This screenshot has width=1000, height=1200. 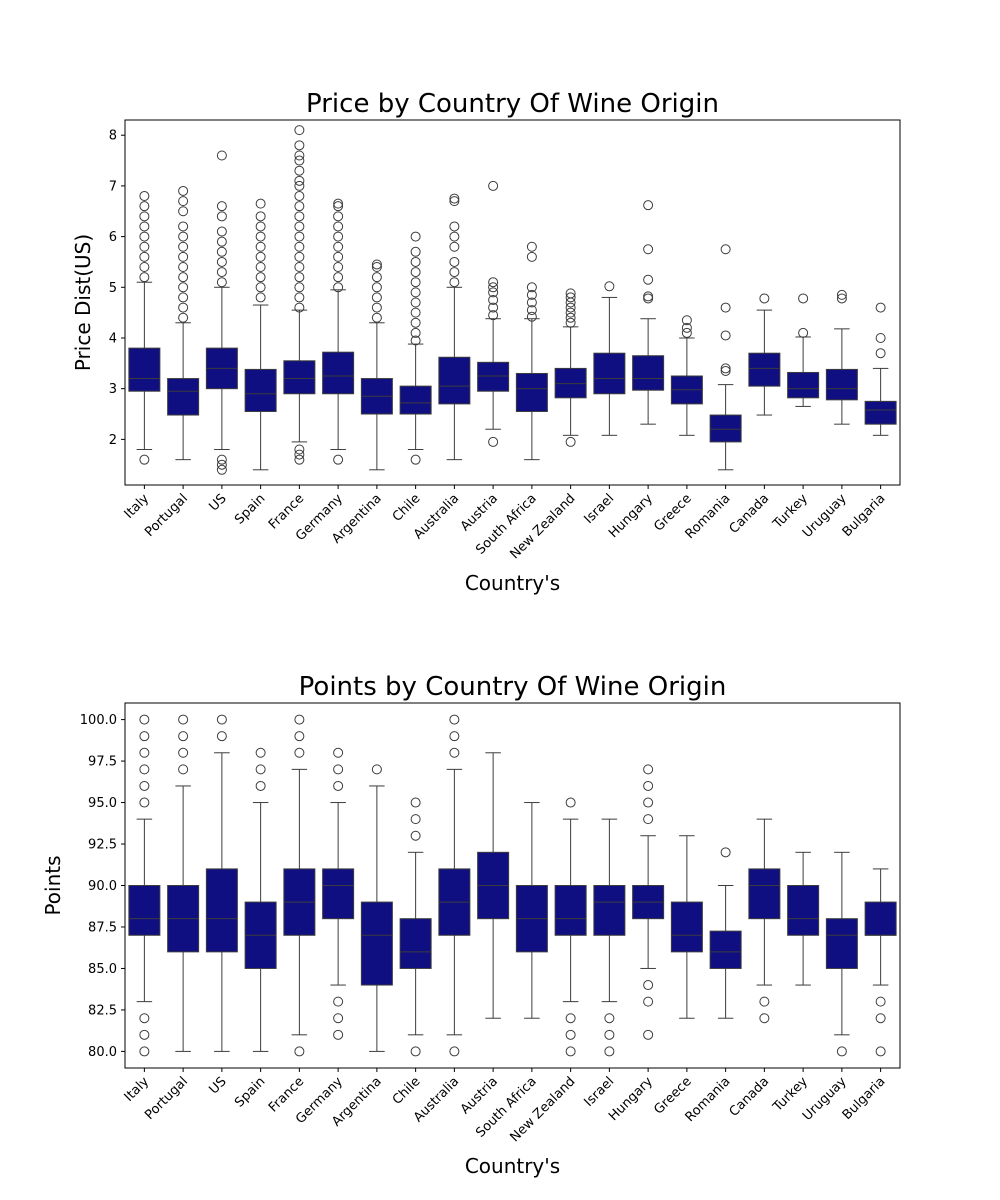 What do you see at coordinates (102, 845) in the screenshot?
I see `y-tick-label: 92.5` at bounding box center [102, 845].